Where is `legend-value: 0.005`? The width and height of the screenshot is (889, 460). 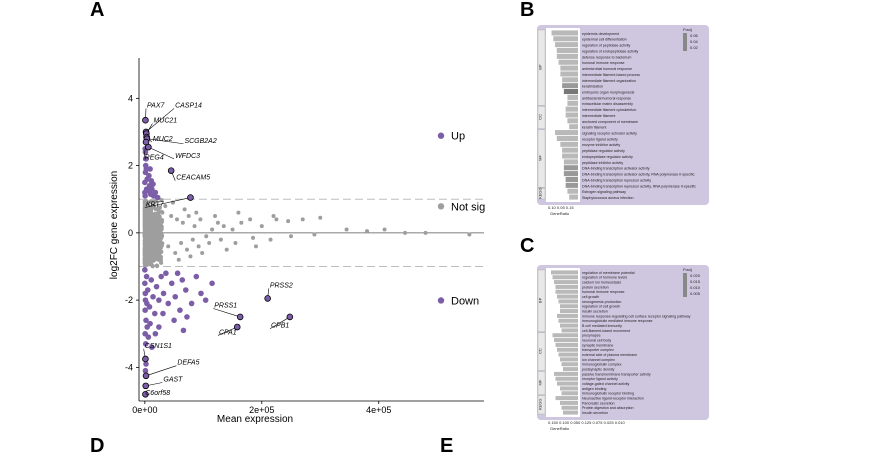 legend-value: 0.005 is located at coordinates (695, 293).